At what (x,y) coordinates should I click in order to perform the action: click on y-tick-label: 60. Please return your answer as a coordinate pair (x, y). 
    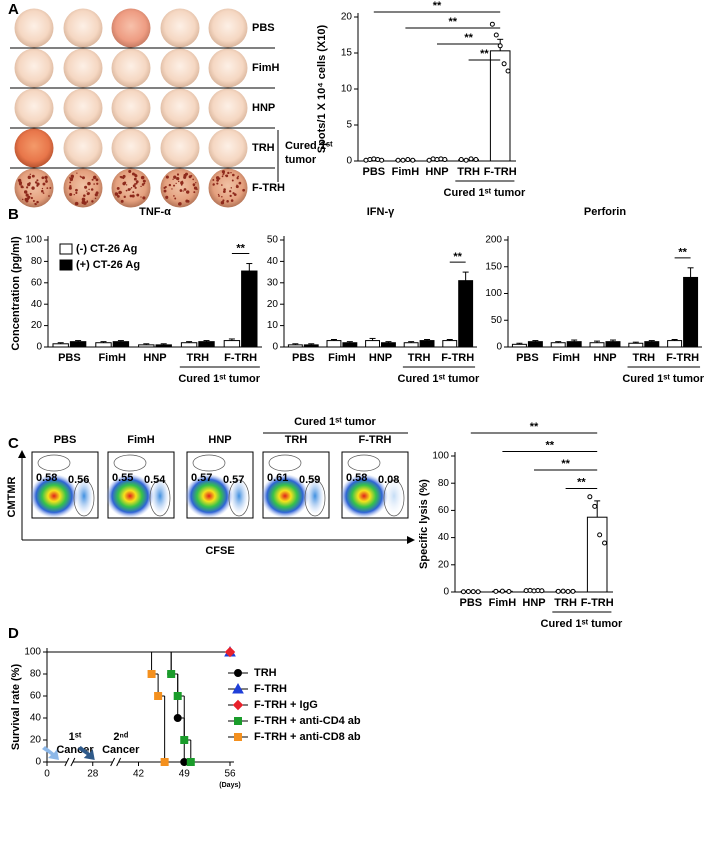
    Looking at the image, I should click on (36, 696).